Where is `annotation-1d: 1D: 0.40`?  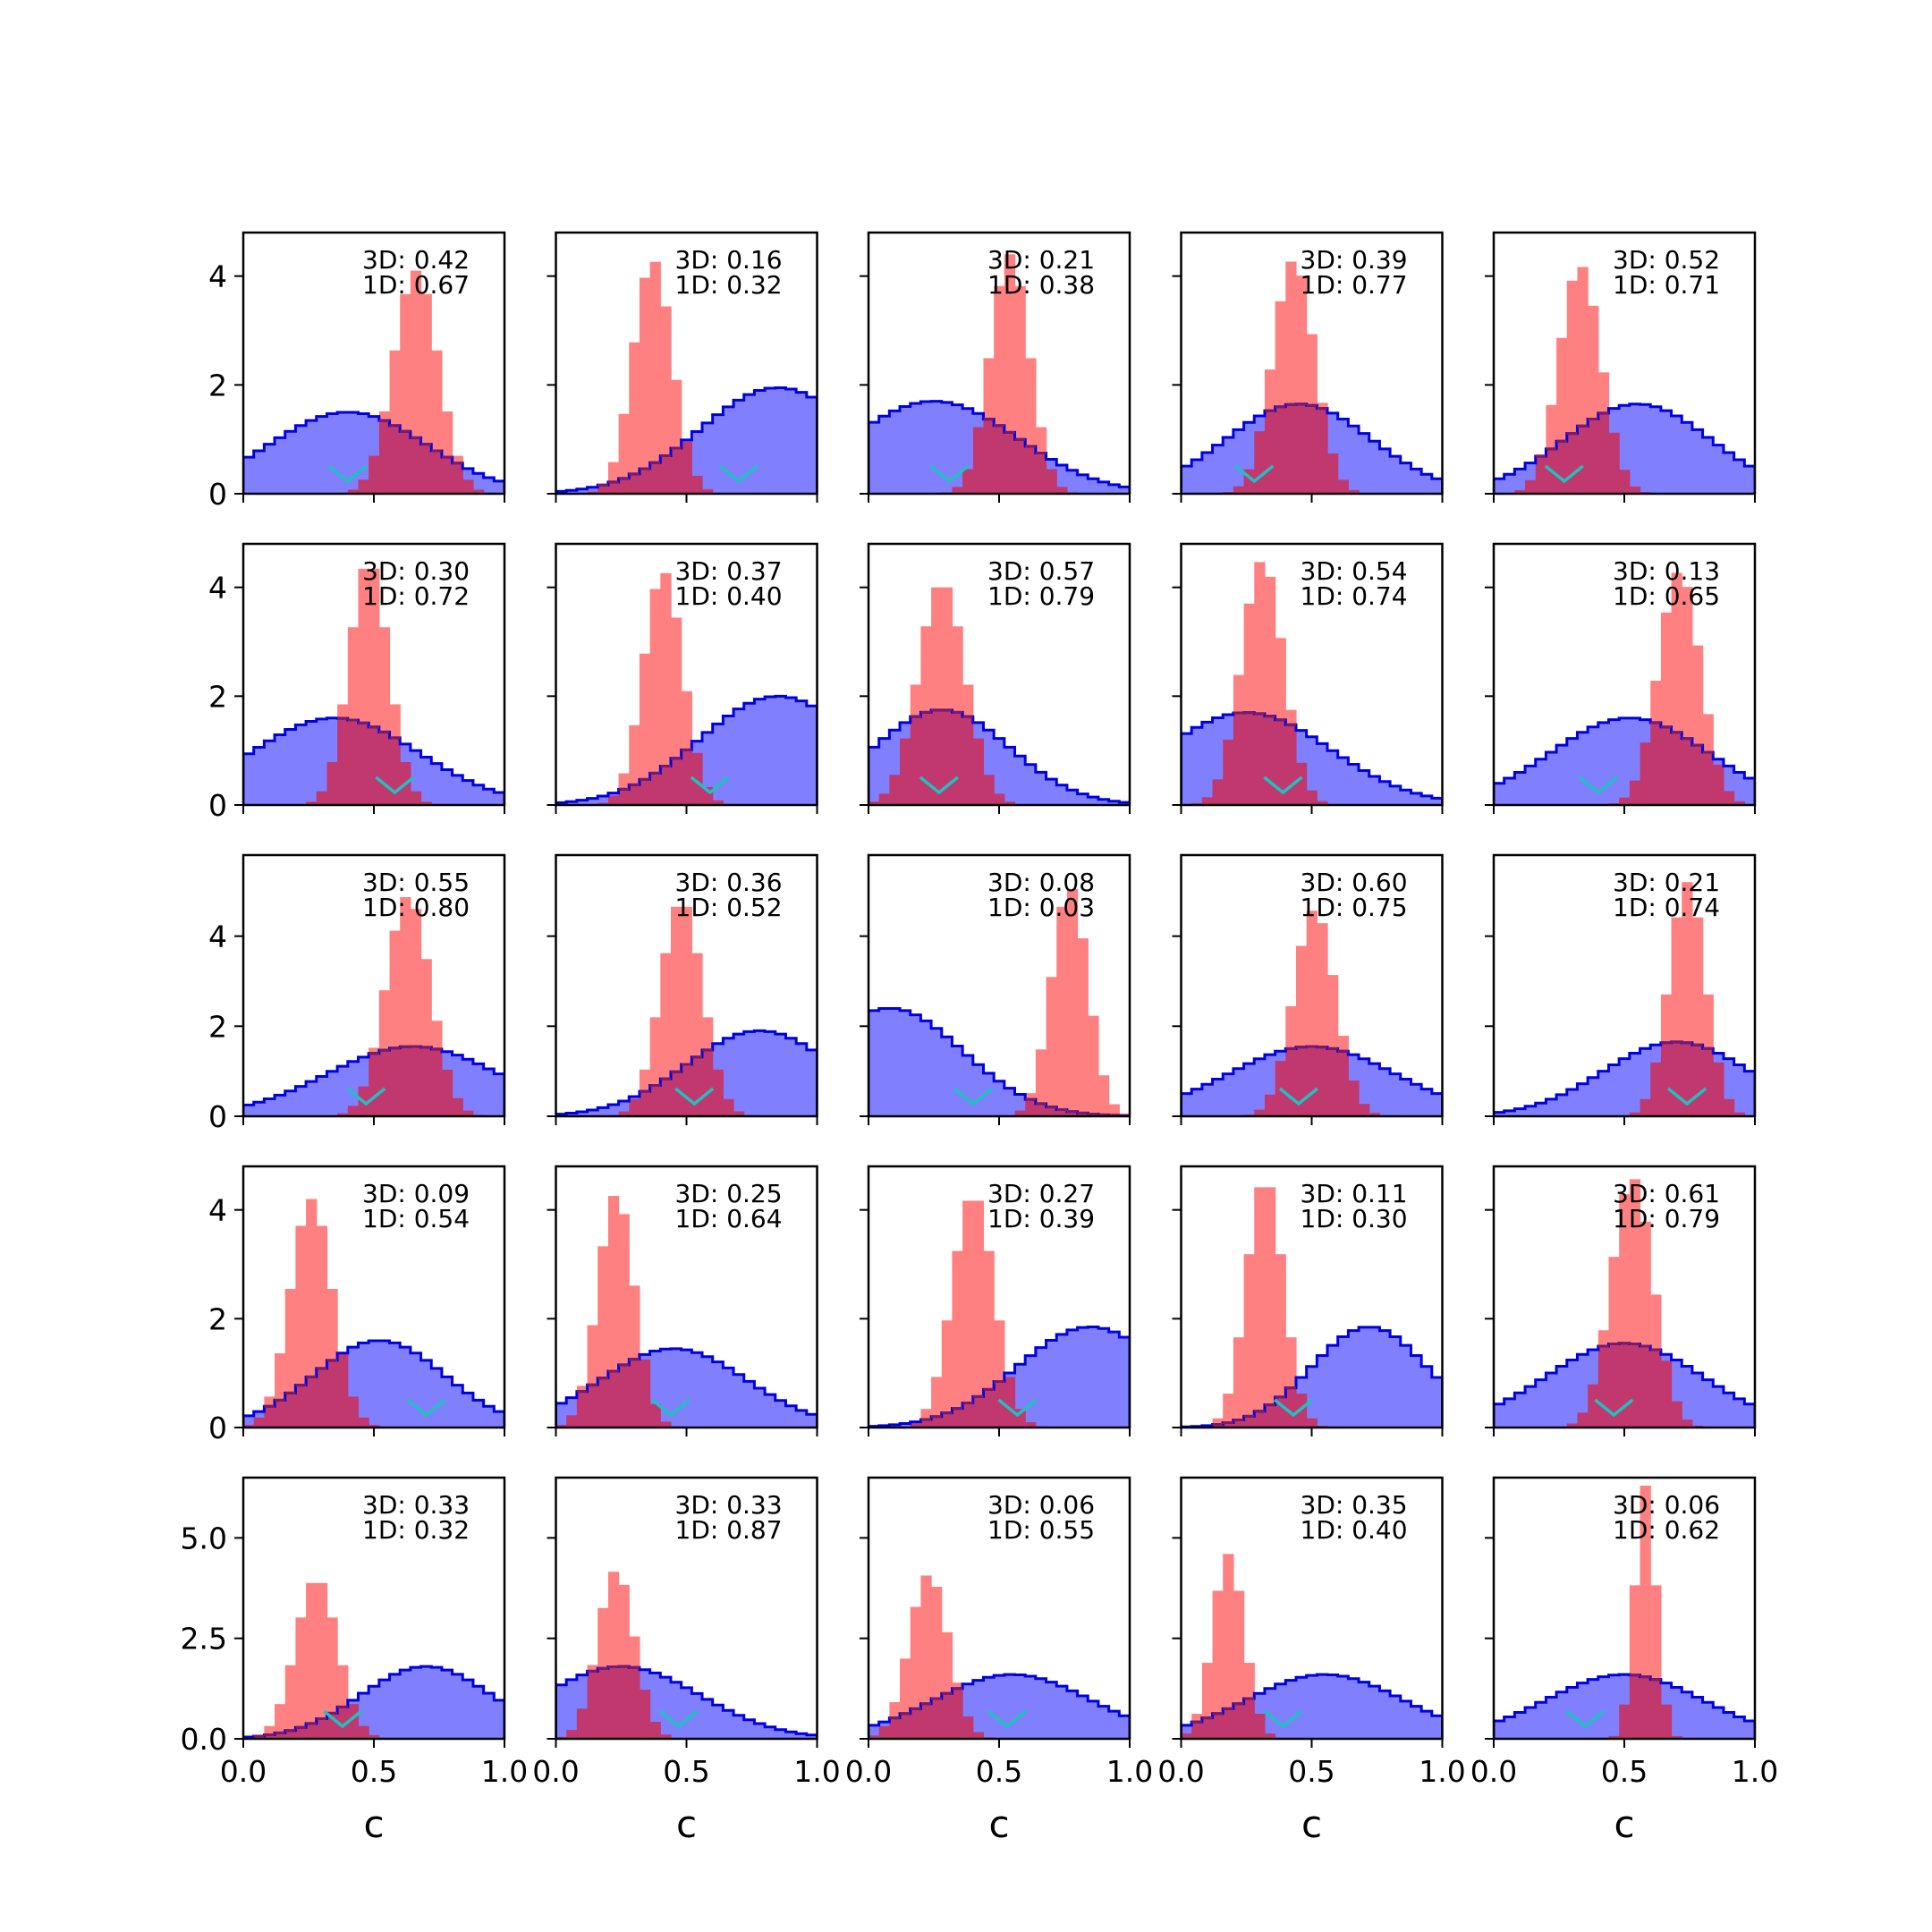 annotation-1d: 1D: 0.40 is located at coordinates (1354, 1530).